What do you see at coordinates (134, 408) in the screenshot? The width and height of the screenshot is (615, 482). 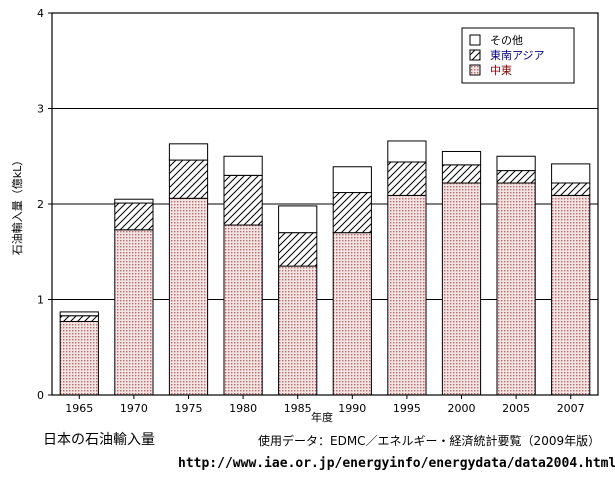 I see `x-tick-label: 1970` at bounding box center [134, 408].